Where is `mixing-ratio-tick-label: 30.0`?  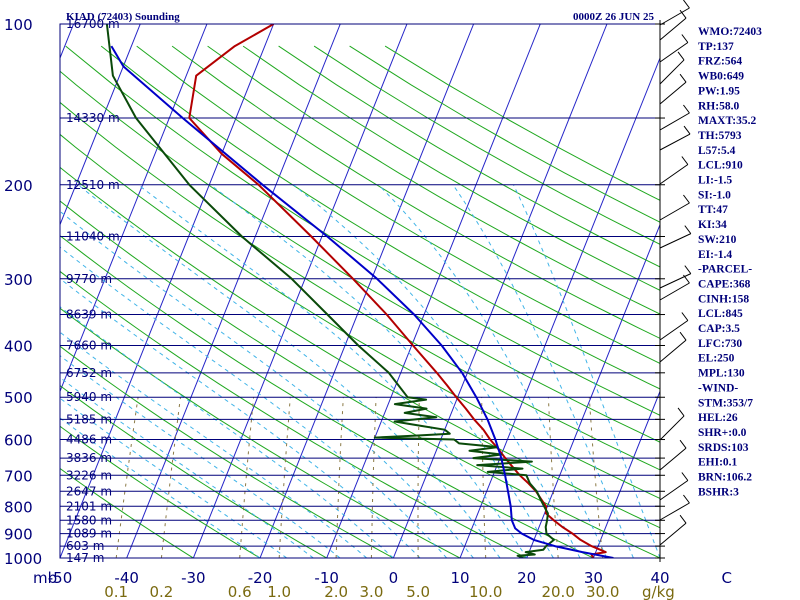 mixing-ratio-tick-label: 30.0 is located at coordinates (602, 591).